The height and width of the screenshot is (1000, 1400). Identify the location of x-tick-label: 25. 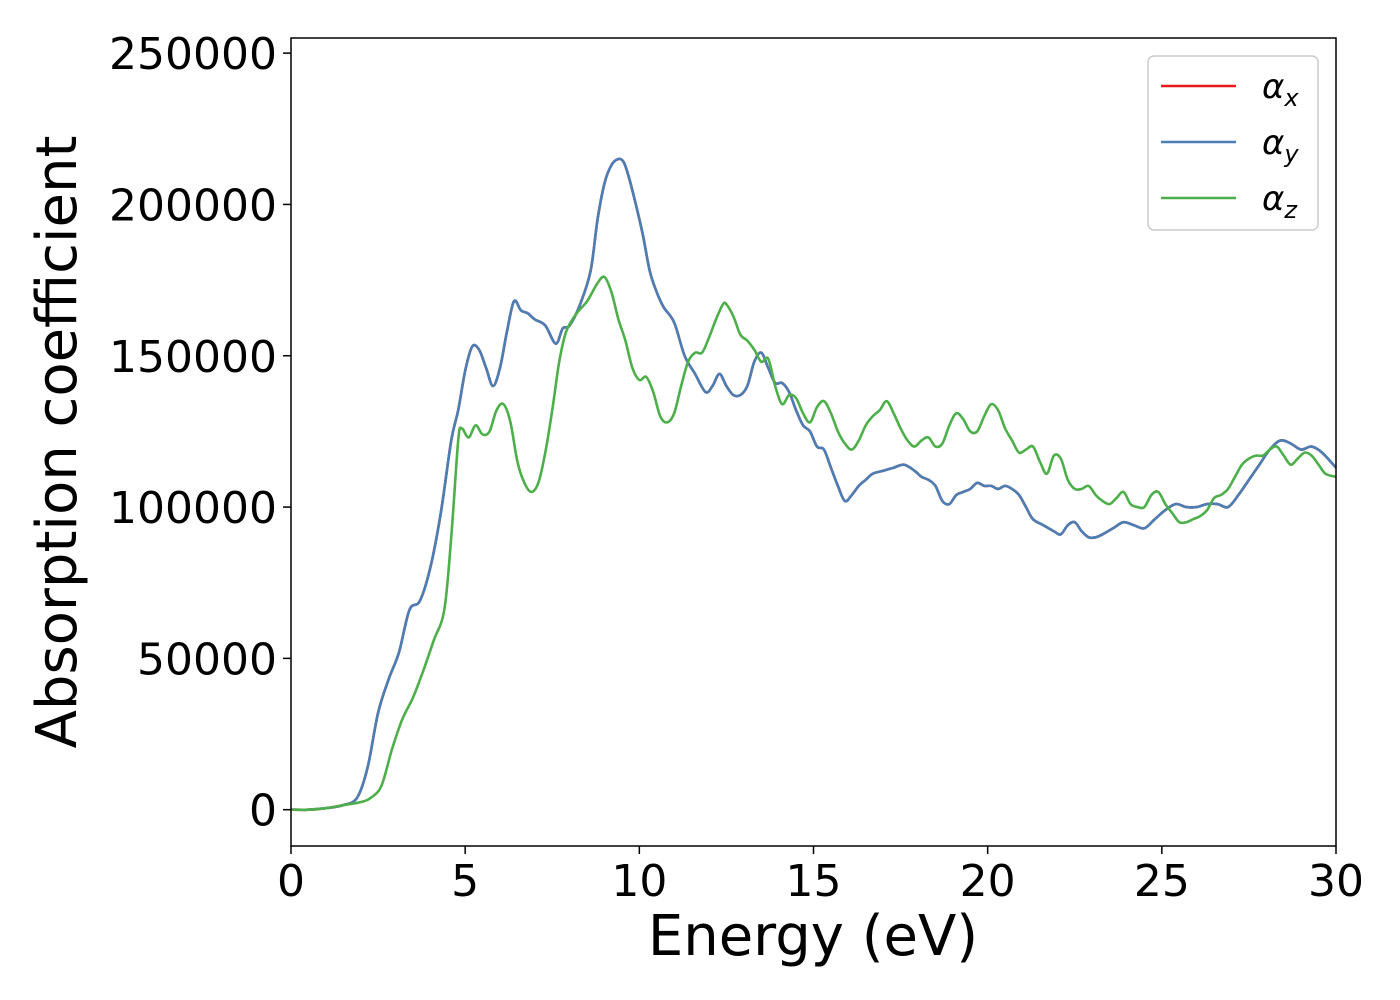
(1162, 881).